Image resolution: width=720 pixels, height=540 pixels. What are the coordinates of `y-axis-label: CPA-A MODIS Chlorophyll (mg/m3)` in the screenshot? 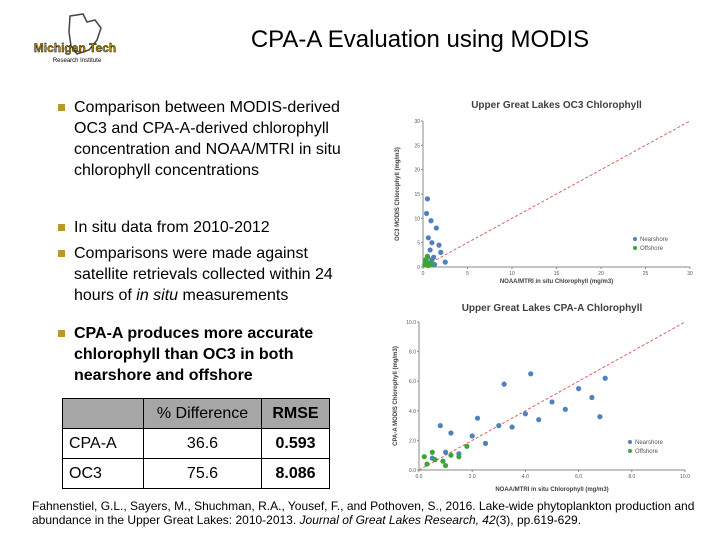 It's located at (396, 396).